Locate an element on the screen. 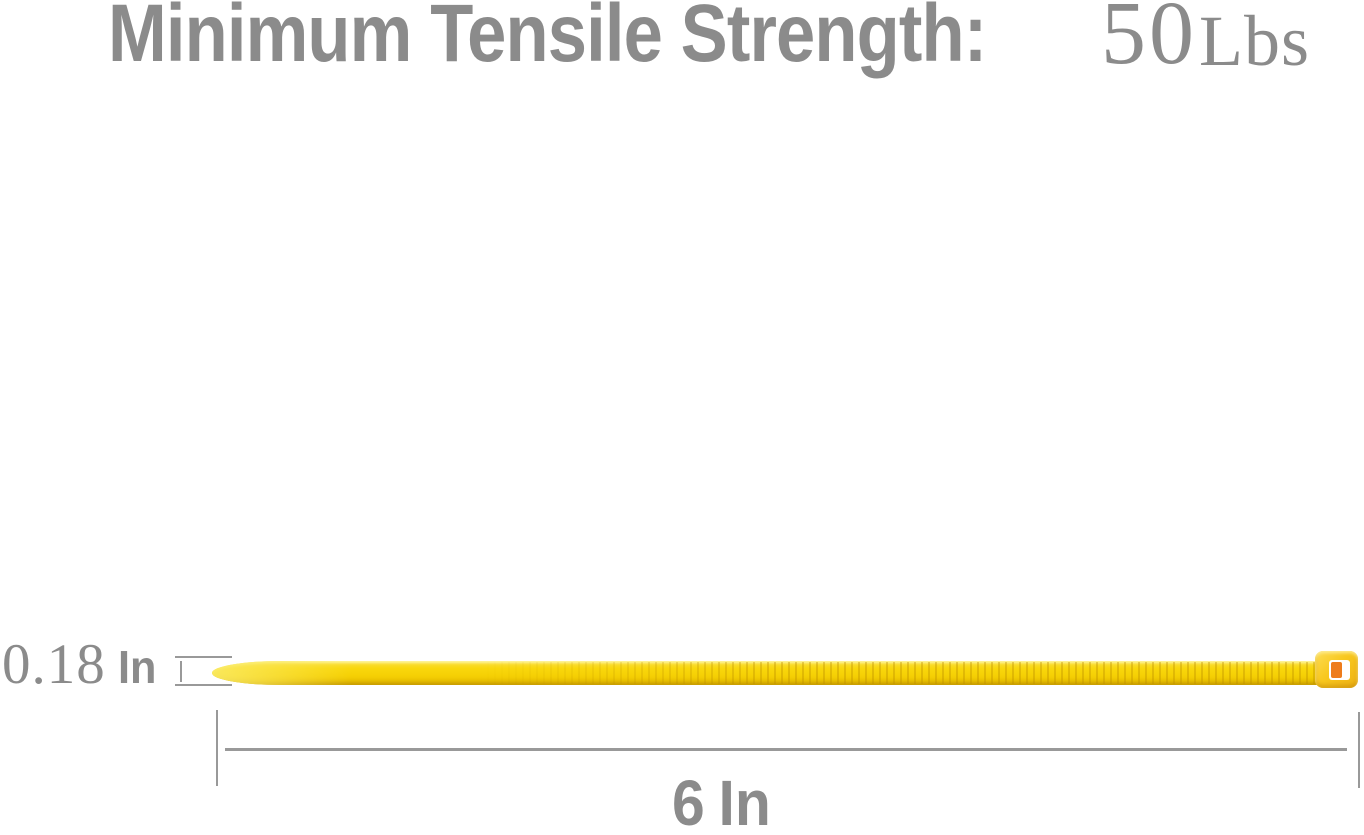 The height and width of the screenshot is (835, 1364). length-dimension-unit: In is located at coordinates (744, 801).